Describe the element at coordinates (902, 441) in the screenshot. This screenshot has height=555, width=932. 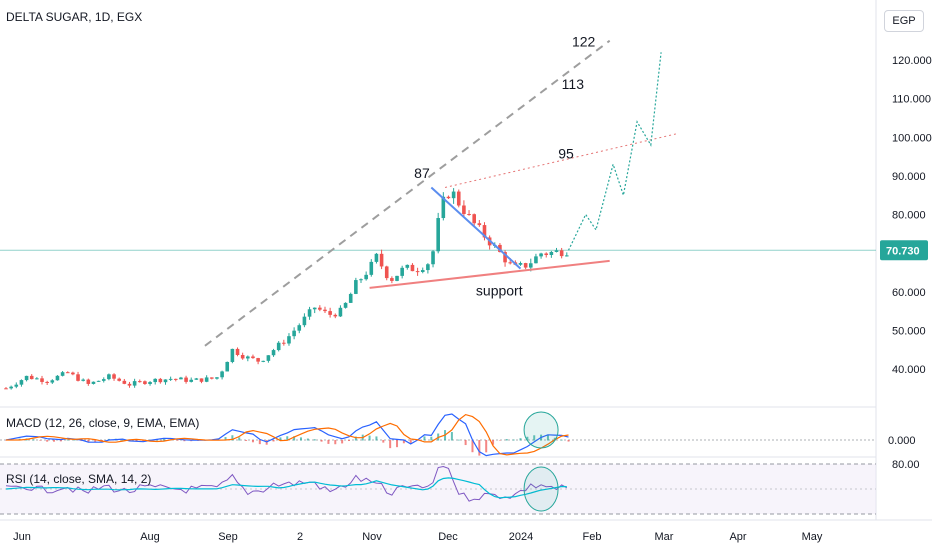
I see `macd-zero-label: 0.000` at that location.